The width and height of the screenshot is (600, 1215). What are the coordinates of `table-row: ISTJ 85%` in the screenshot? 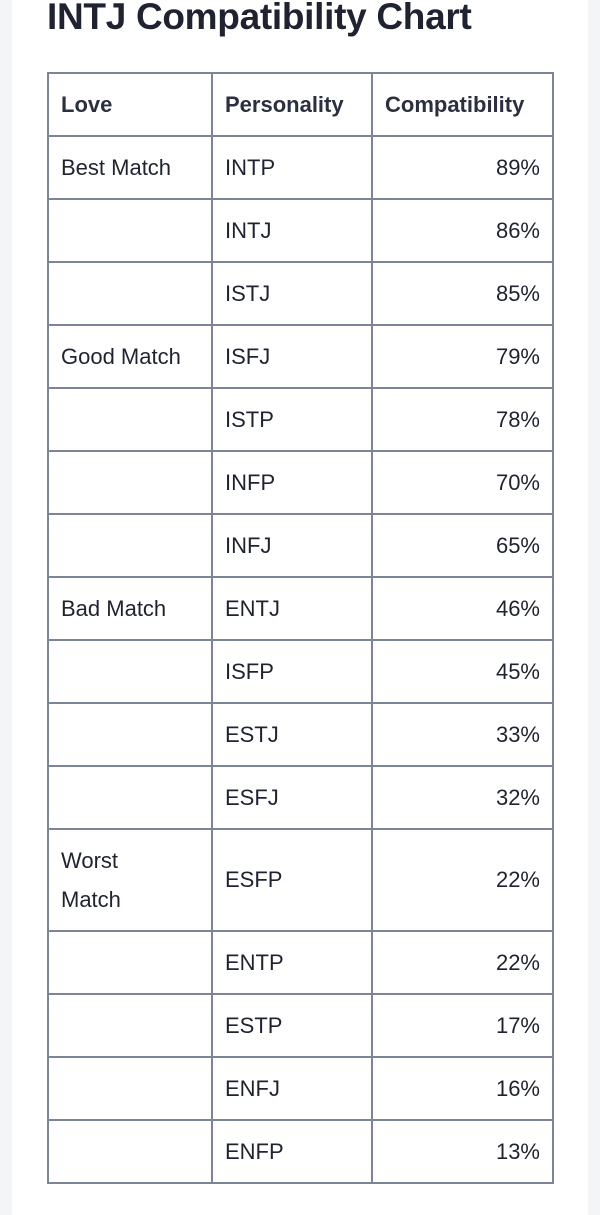 It's located at (300, 293).